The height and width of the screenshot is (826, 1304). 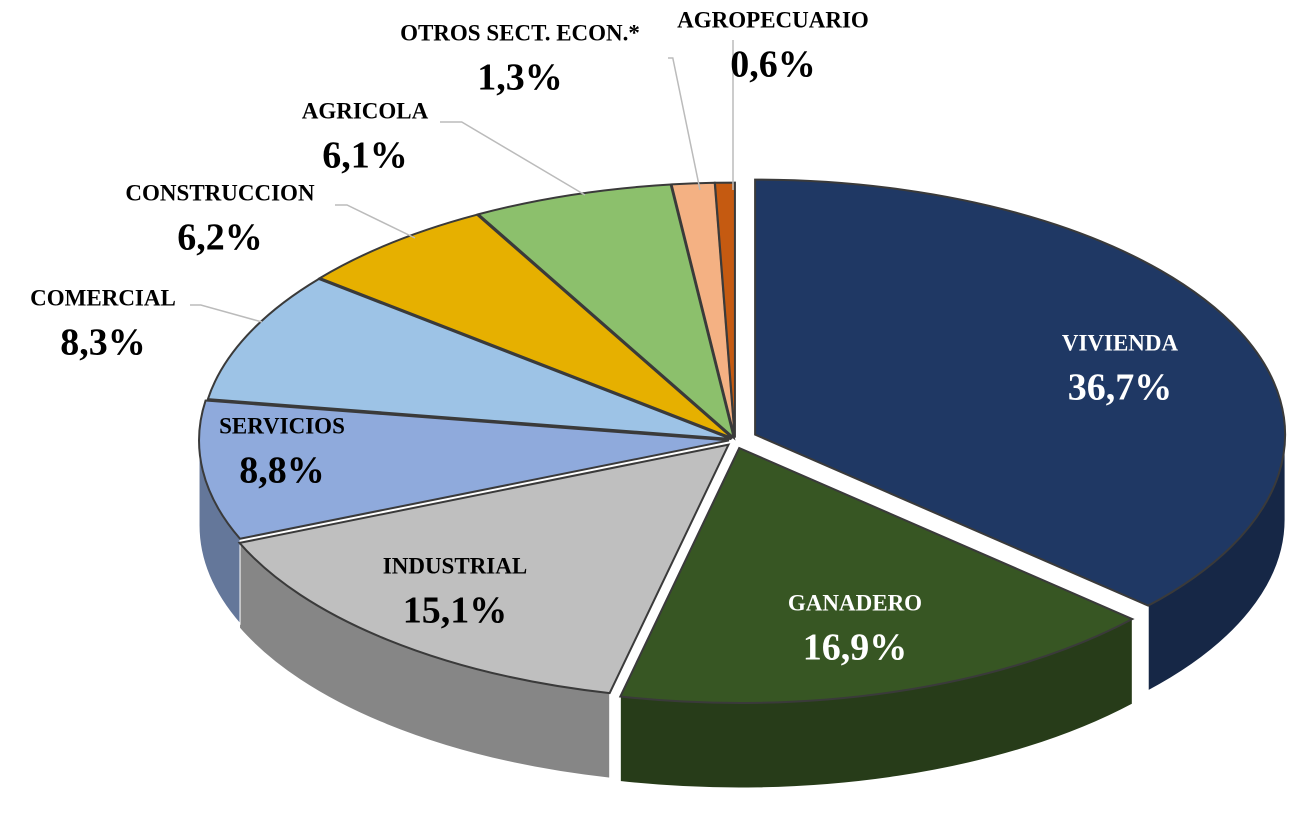 I want to click on category-label: VIVIENDA, so click(x=1120, y=342).